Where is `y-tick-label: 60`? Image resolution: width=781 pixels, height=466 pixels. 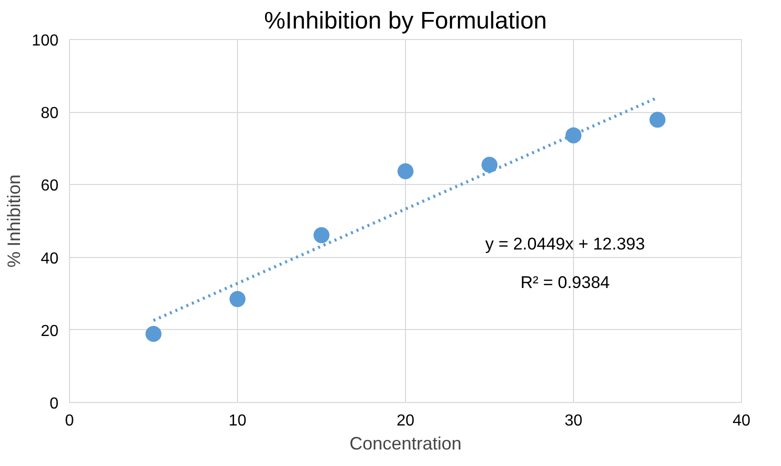 y-tick-label: 60 is located at coordinates (49, 186).